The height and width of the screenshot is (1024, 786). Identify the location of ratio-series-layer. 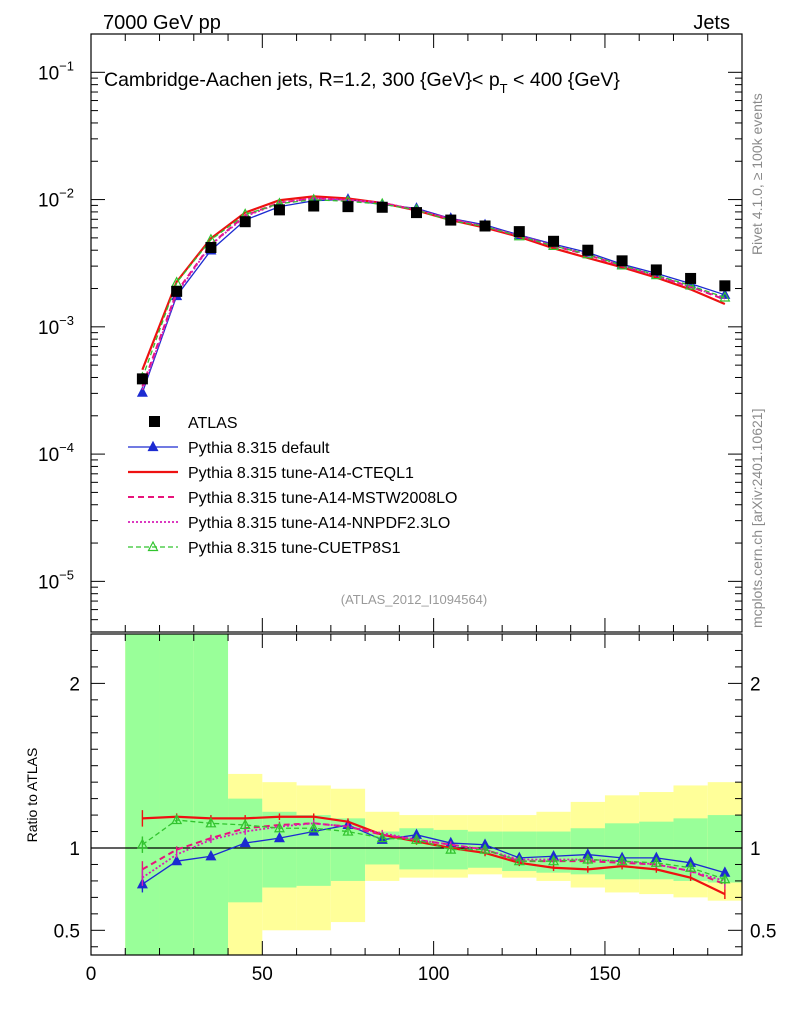
(433, 855).